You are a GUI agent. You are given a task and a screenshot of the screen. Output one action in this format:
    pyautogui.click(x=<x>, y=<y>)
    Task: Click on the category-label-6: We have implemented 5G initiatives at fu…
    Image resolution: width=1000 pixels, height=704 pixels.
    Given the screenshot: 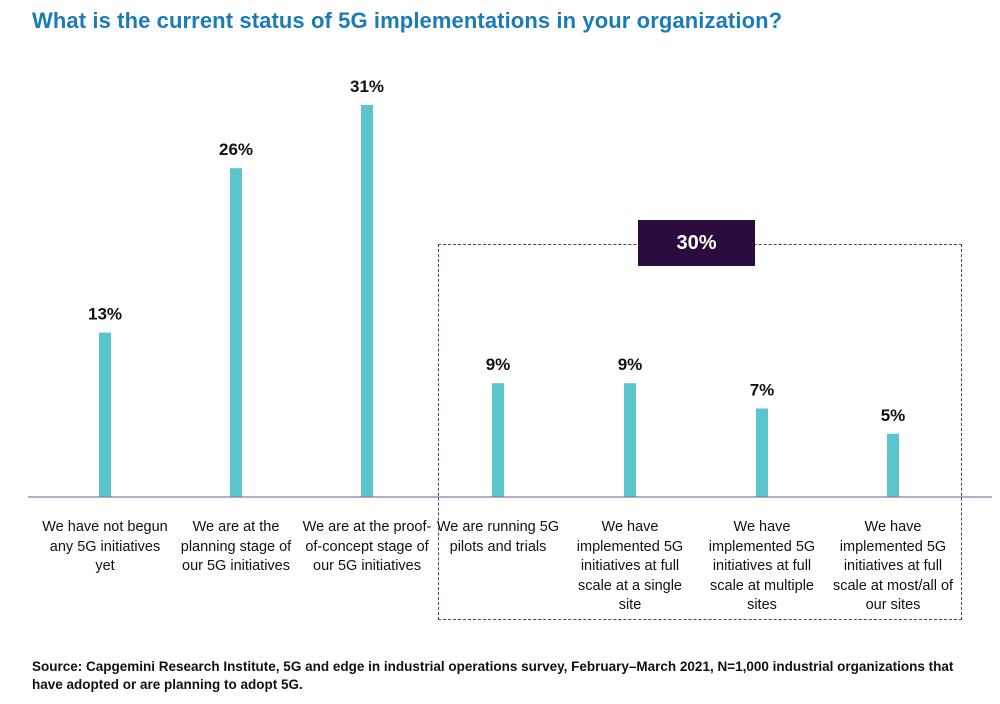 What is the action you would take?
    pyautogui.click(x=762, y=566)
    